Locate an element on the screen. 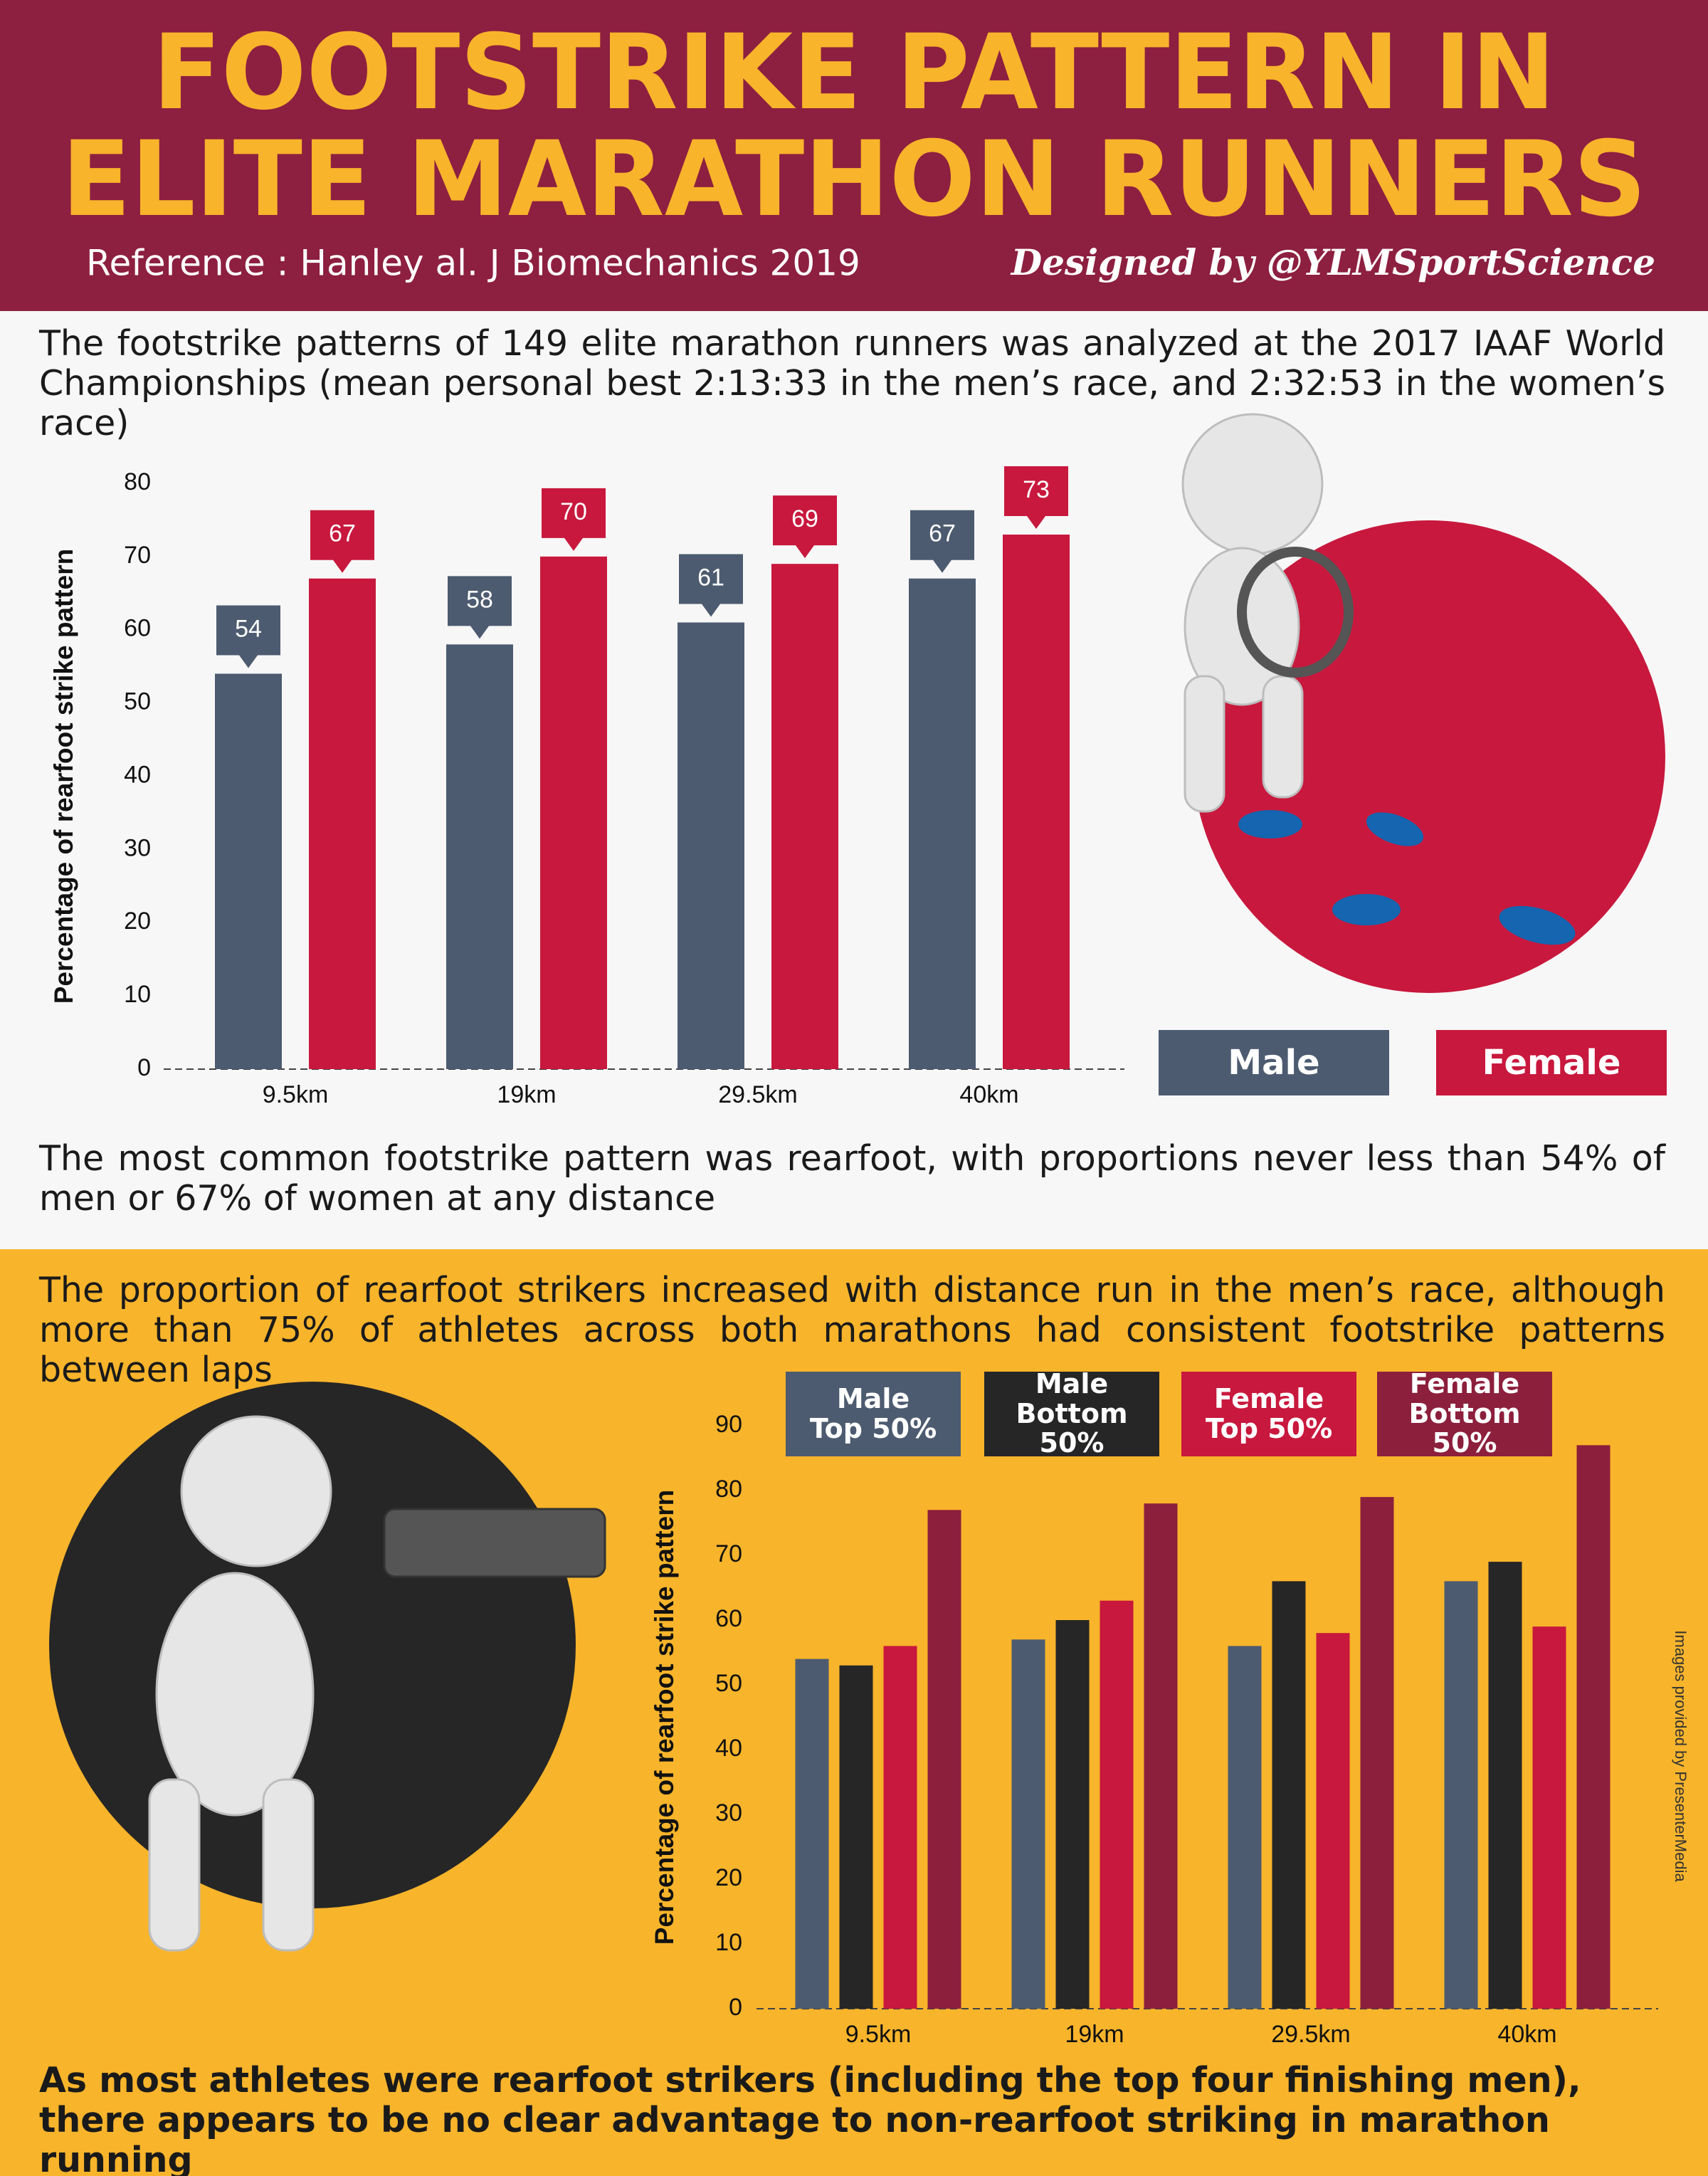 Image resolution: width=1708 pixels, height=2176 pixels. y-tick-label: 90 is located at coordinates (728, 1424).